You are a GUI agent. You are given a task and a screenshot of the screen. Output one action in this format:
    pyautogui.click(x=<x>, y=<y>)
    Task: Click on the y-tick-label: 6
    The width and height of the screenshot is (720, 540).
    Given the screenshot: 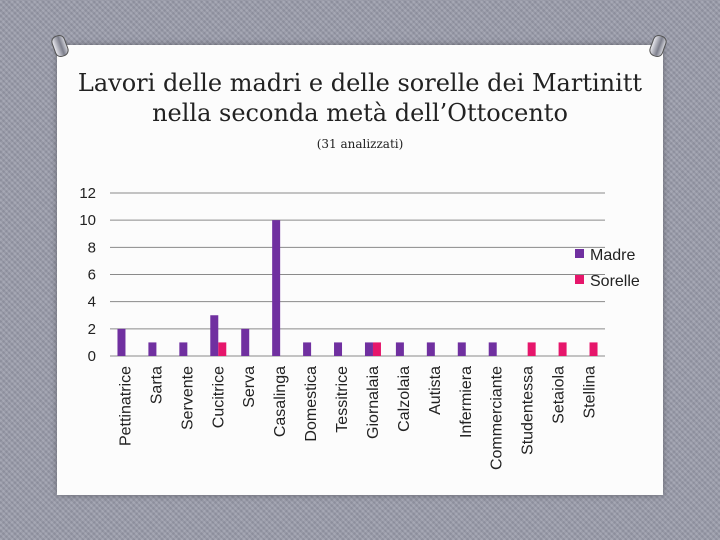 What is the action you would take?
    pyautogui.click(x=92, y=275)
    